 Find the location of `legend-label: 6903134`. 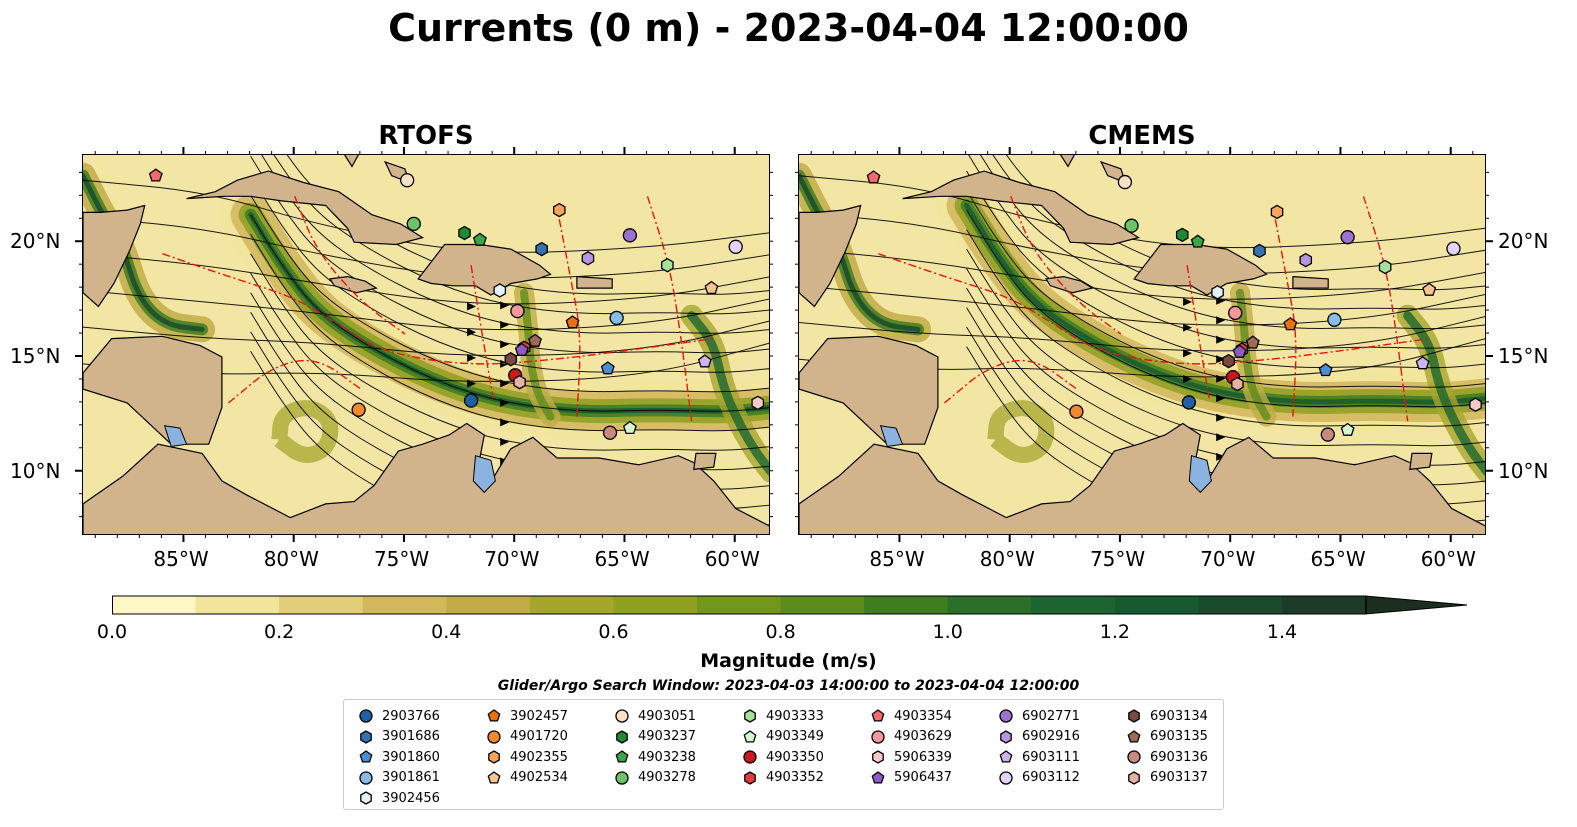

legend-label: 6903134 is located at coordinates (1179, 716).